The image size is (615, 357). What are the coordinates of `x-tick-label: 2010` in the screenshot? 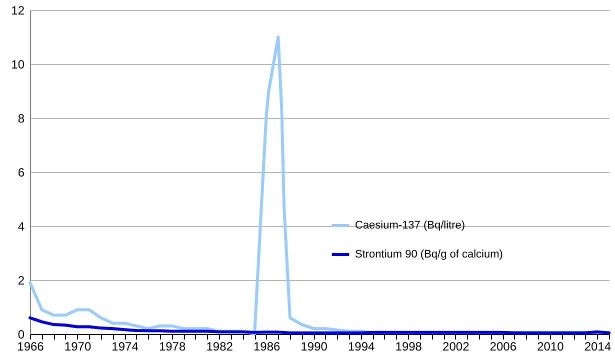 It's located at (550, 347).